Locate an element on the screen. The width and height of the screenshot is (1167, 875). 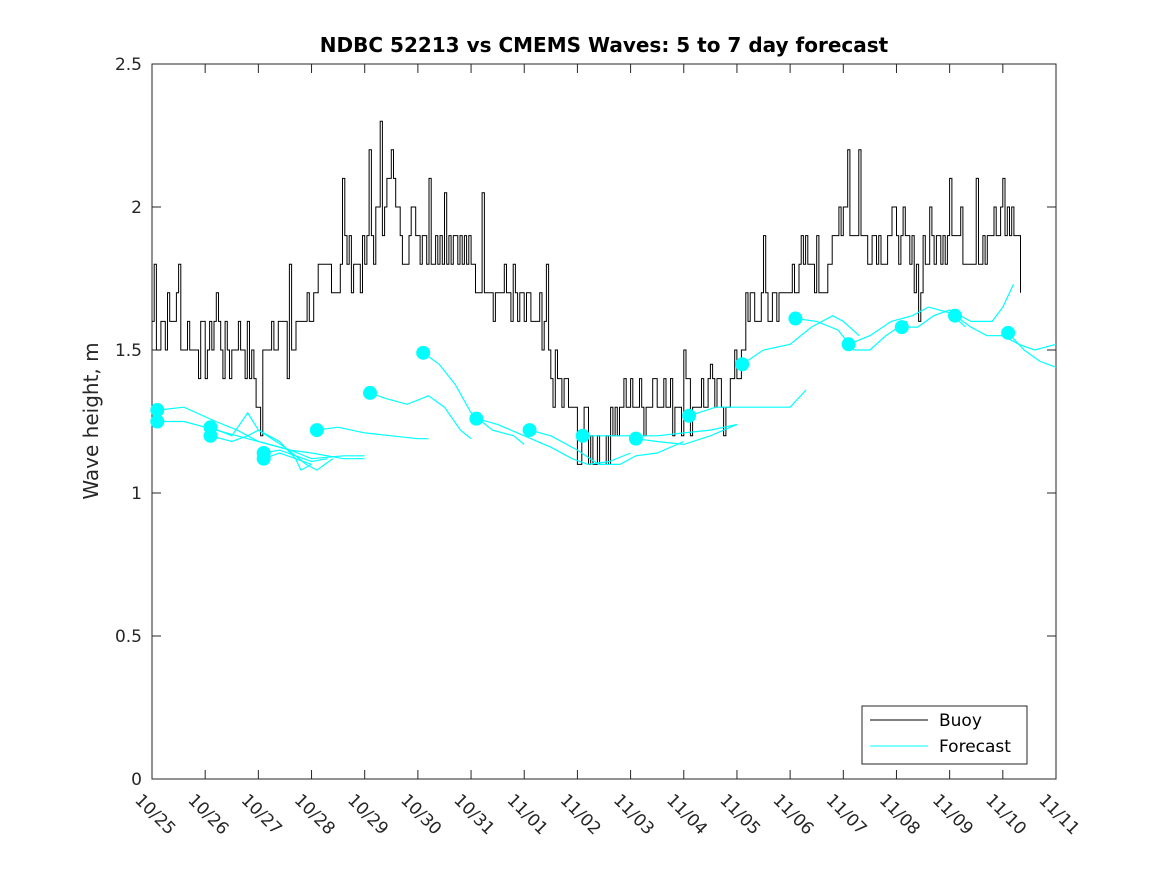
legend: Buoy Forecast is located at coordinates (944, 735).